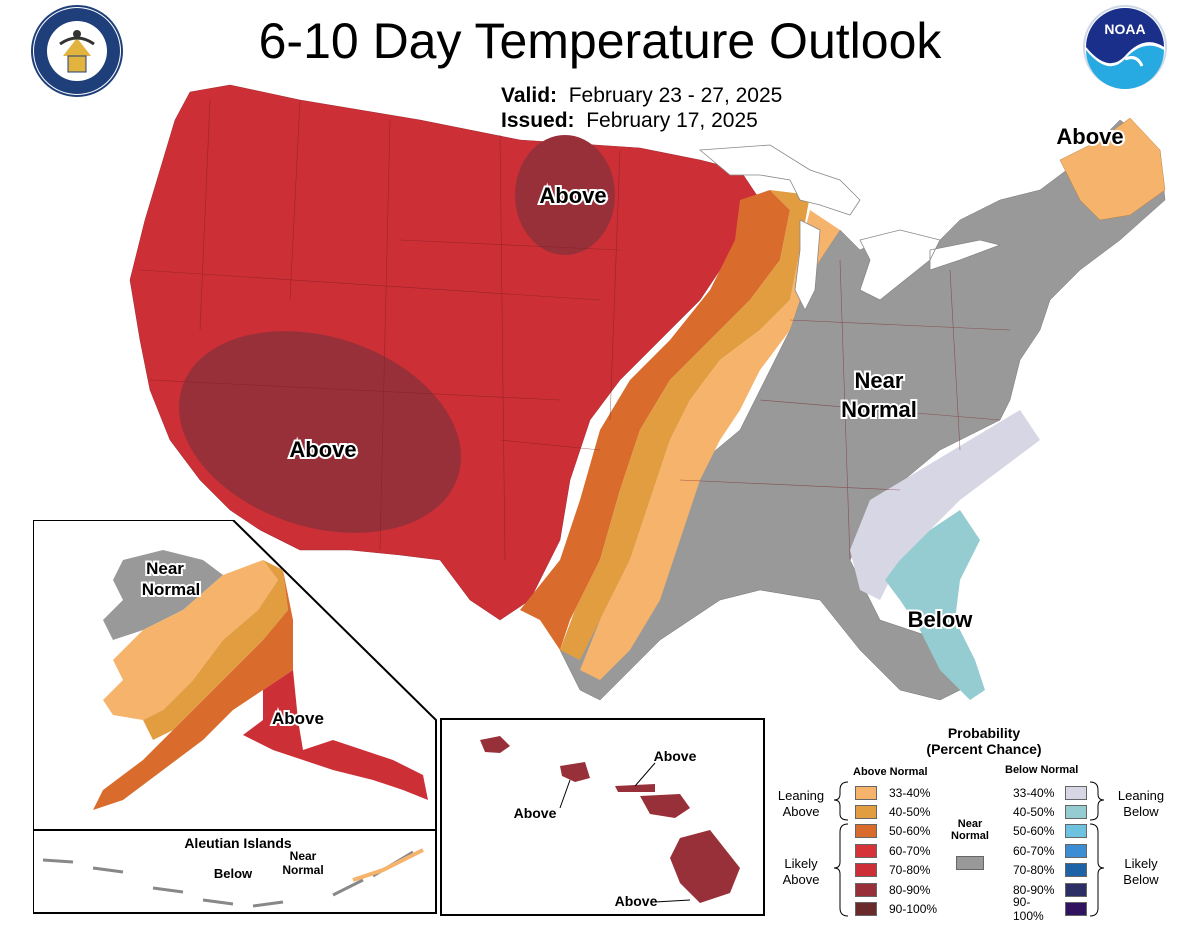  Describe the element at coordinates (1028, 909) in the screenshot. I see `legend-below-label: 90-100%` at that location.